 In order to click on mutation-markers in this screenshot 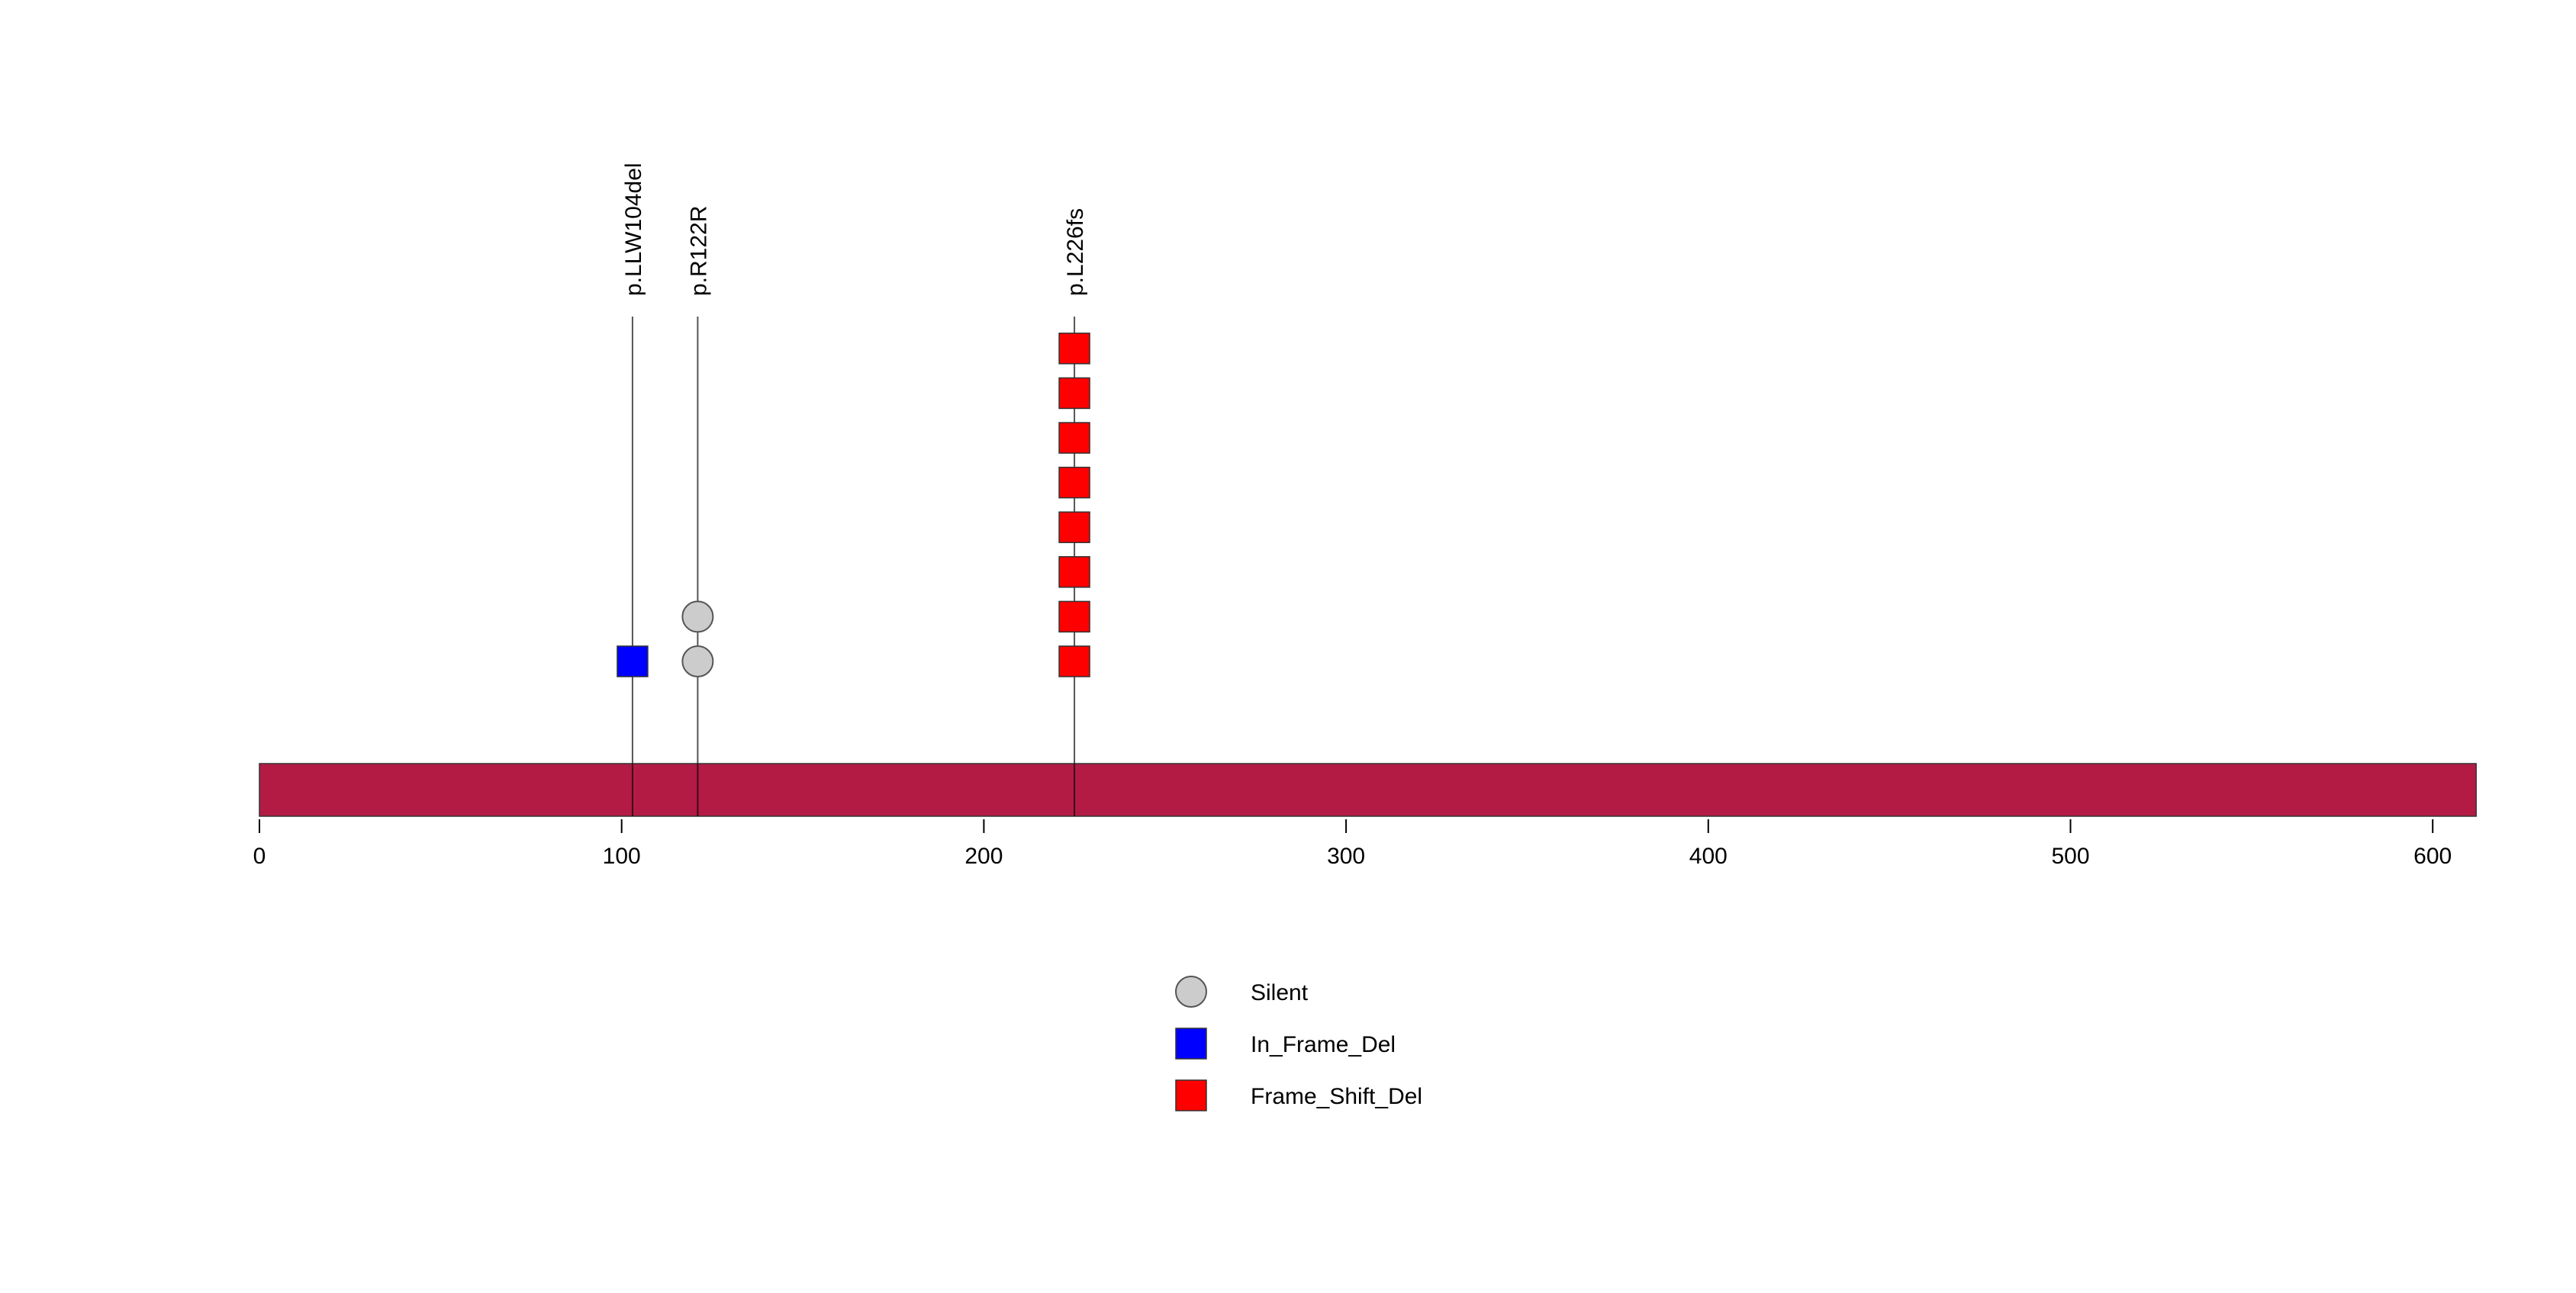, I will do `click(853, 505)`.